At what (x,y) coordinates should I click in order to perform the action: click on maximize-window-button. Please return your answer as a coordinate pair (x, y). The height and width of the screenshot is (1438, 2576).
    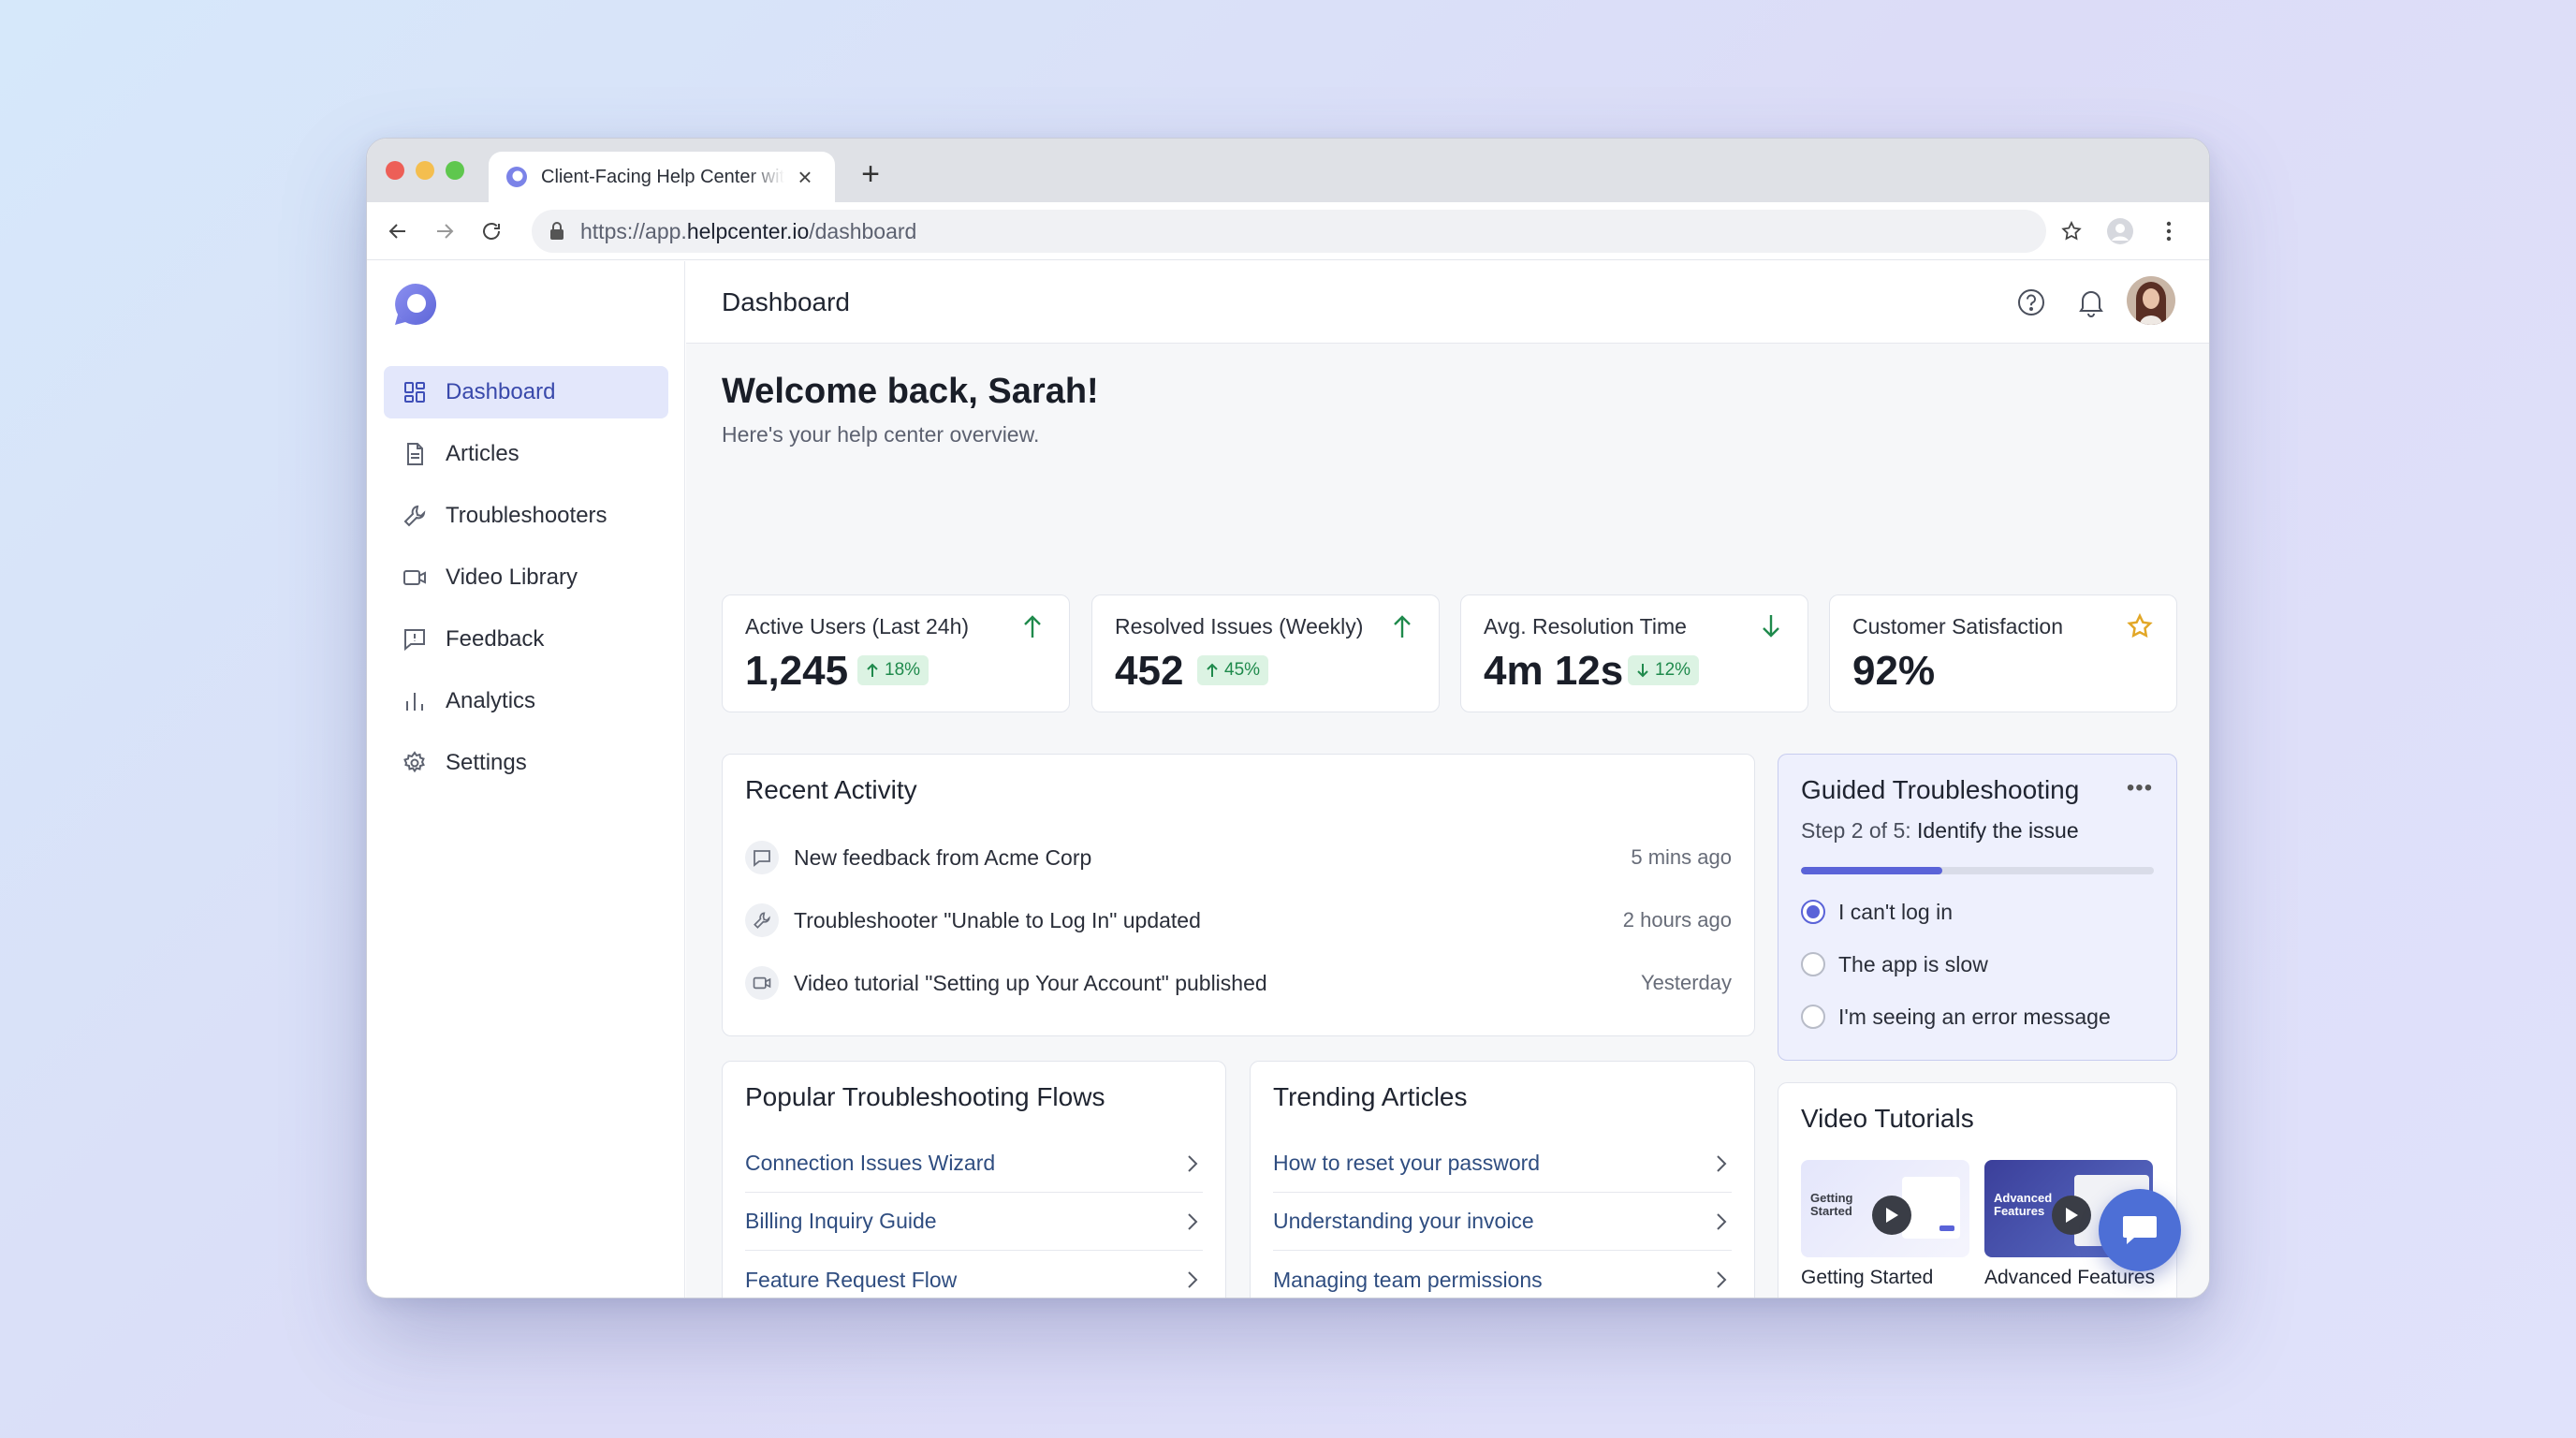
    Looking at the image, I should click on (455, 170).